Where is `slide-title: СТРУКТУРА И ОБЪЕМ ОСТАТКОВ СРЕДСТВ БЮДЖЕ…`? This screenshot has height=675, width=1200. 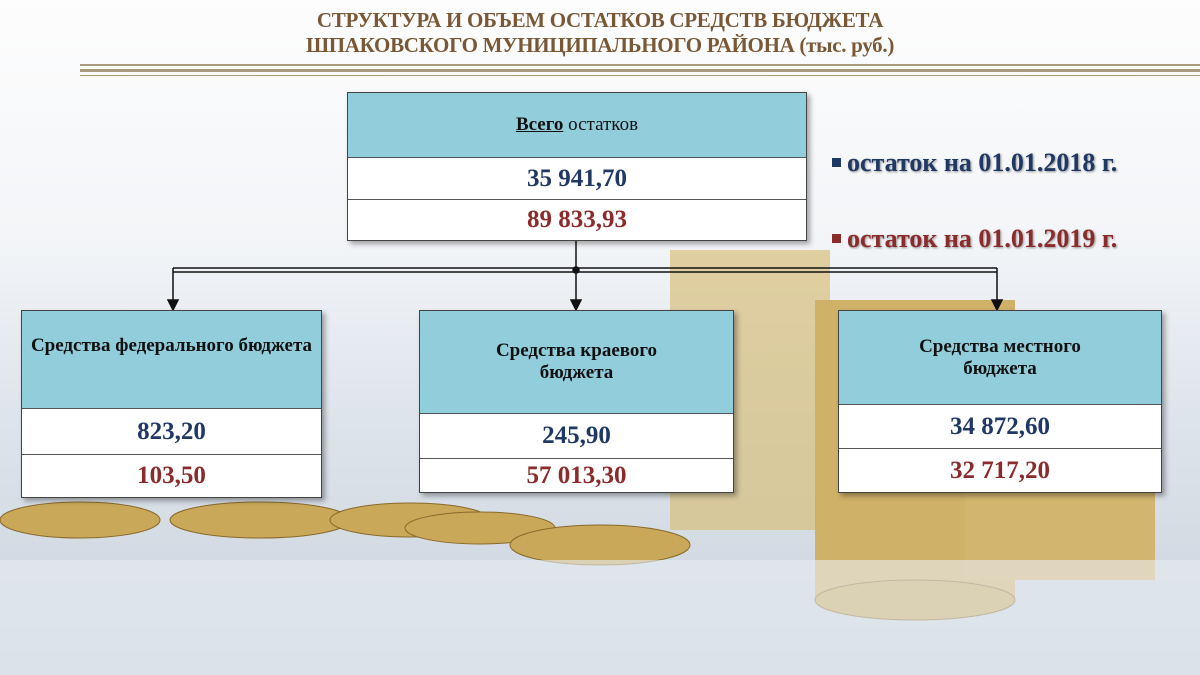 slide-title: СТРУКТУРА И ОБЪЕМ ОСТАТКОВ СРЕДСТВ БЮДЖЕ… is located at coordinates (600, 33).